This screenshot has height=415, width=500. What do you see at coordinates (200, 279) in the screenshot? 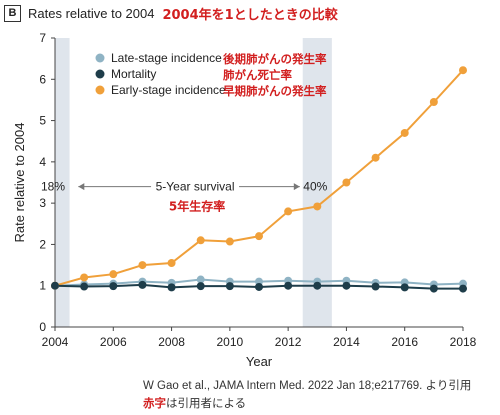
I see `series-1-point` at bounding box center [200, 279].